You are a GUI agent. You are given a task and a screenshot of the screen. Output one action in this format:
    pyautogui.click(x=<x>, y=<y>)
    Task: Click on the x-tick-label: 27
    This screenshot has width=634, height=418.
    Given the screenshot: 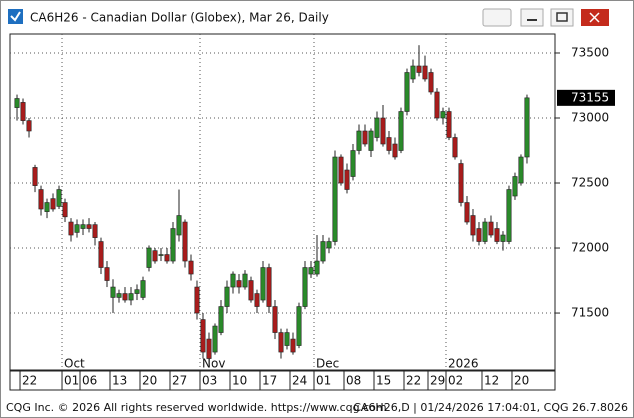 What is the action you would take?
    pyautogui.click(x=179, y=381)
    